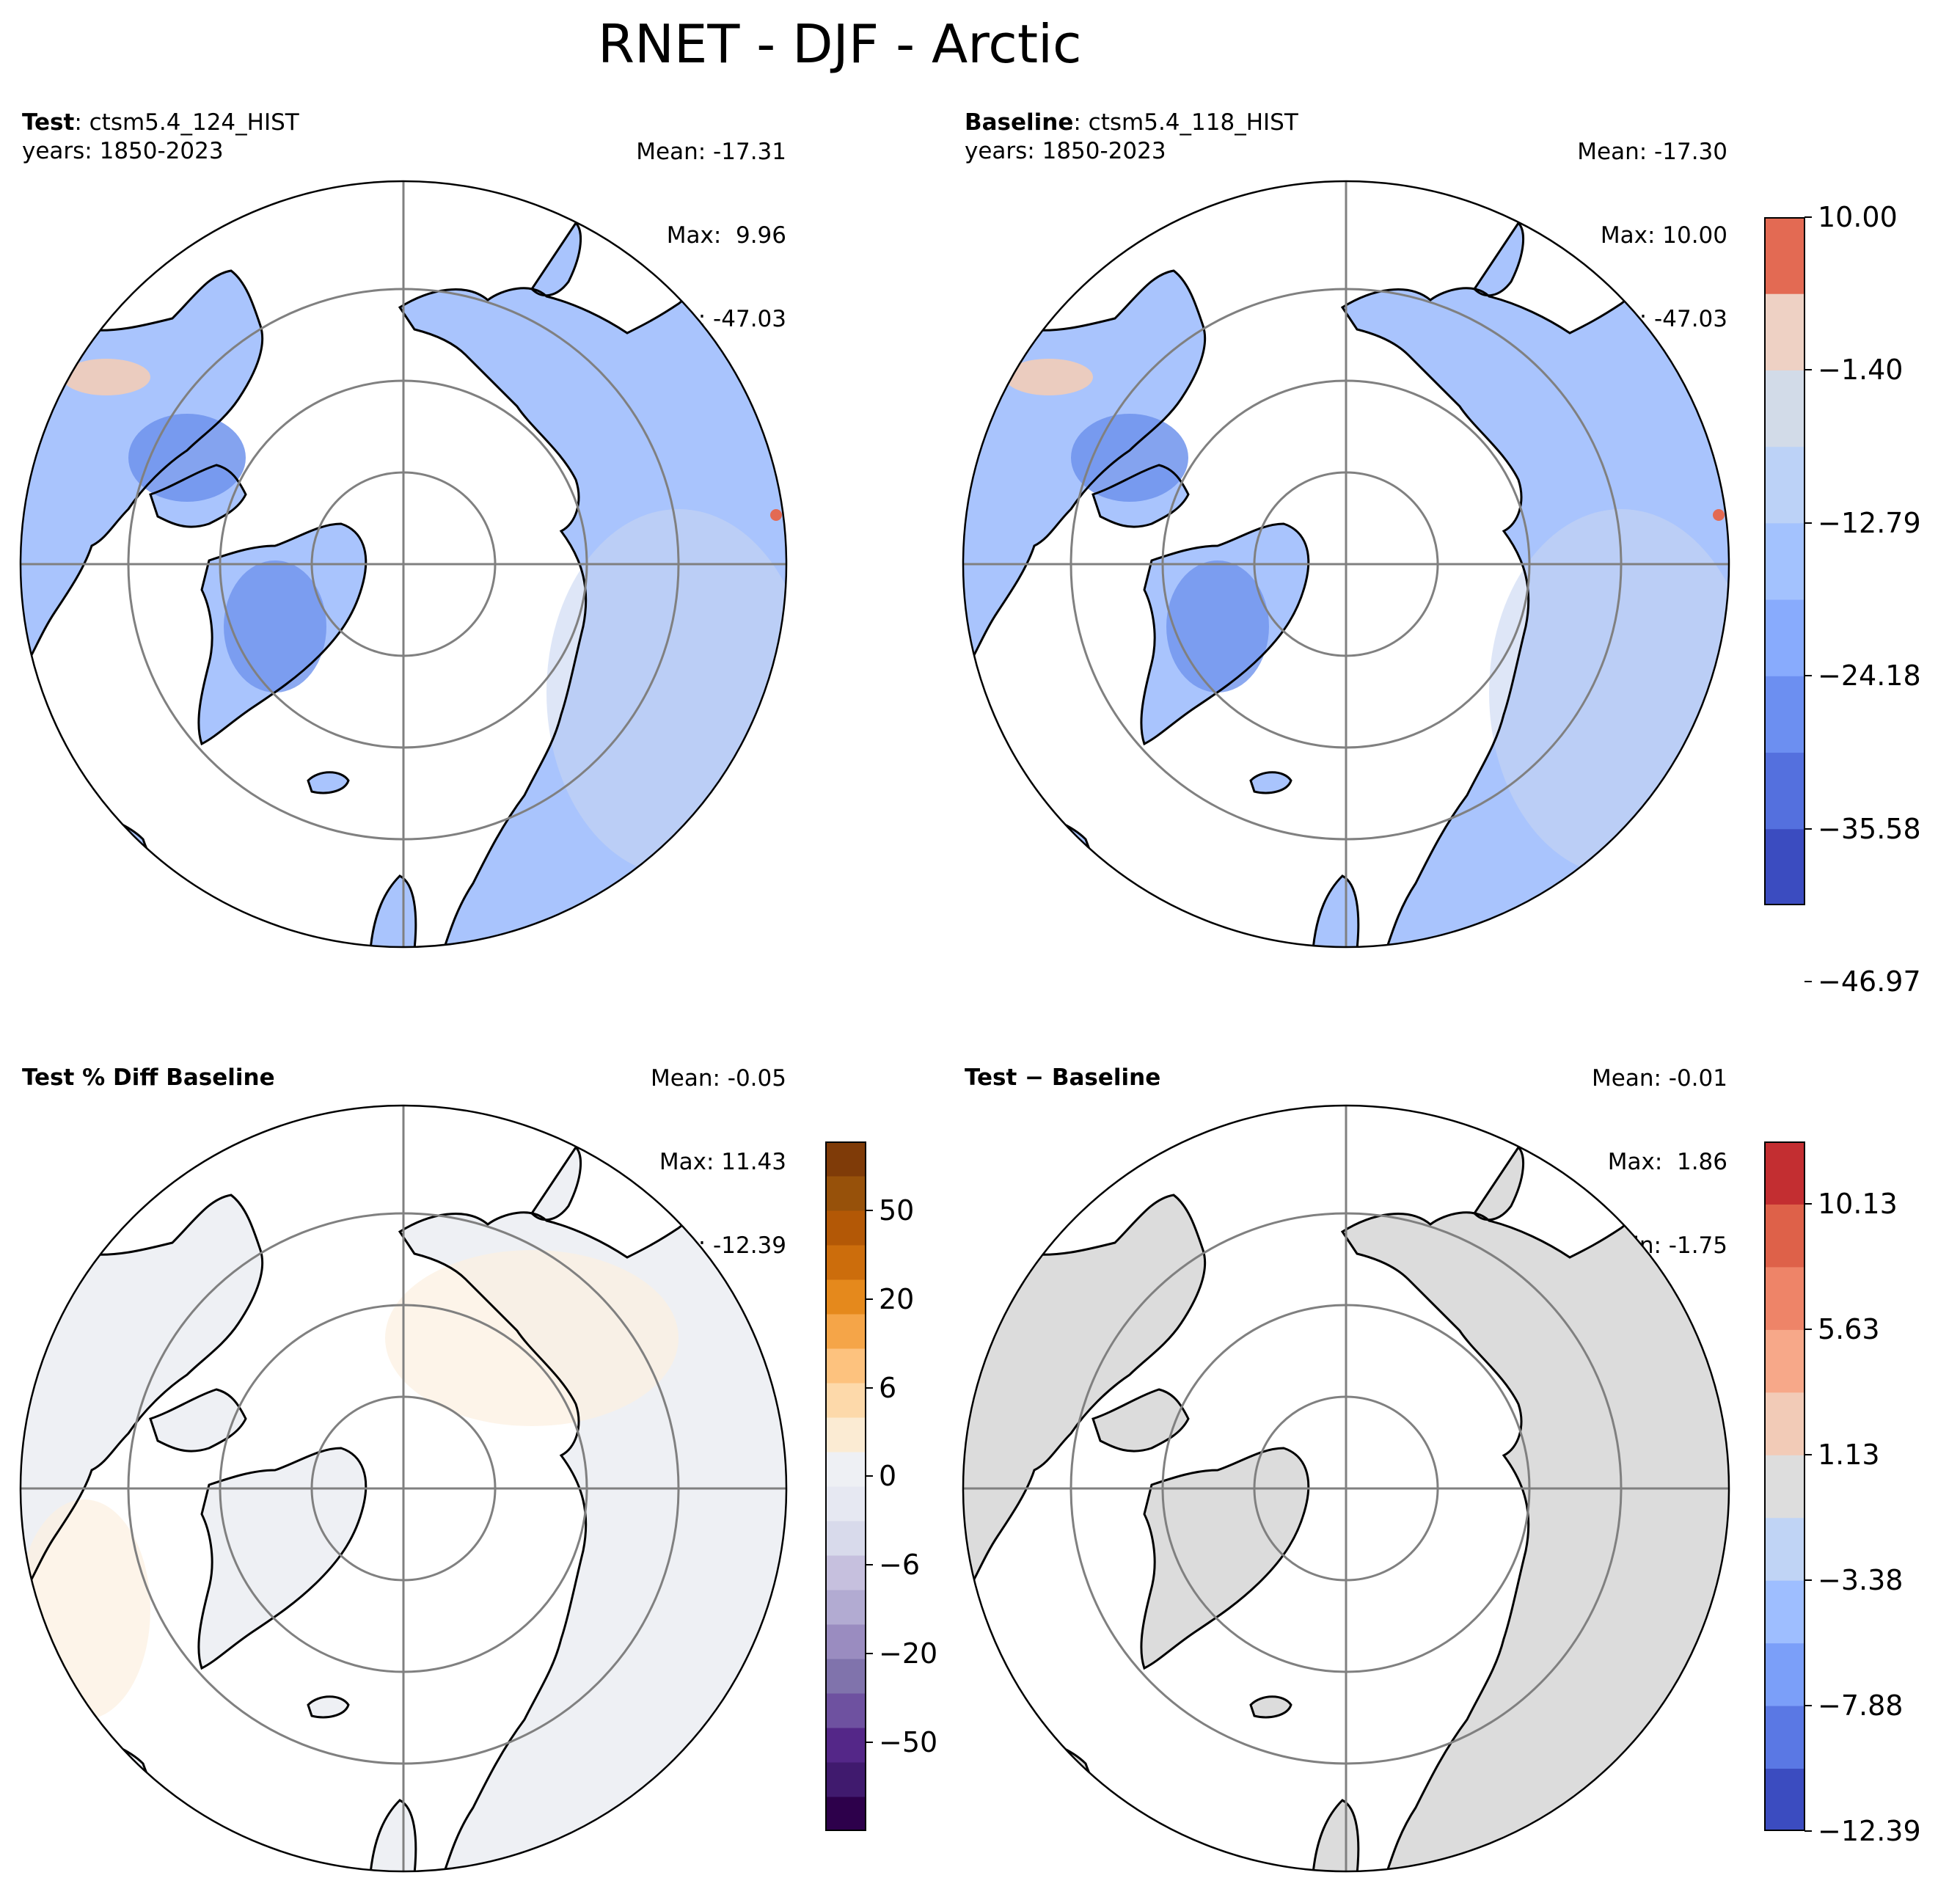 The height and width of the screenshot is (1889, 1960). What do you see at coordinates (1719, 515) in the screenshot?
I see `land-hotspot` at bounding box center [1719, 515].